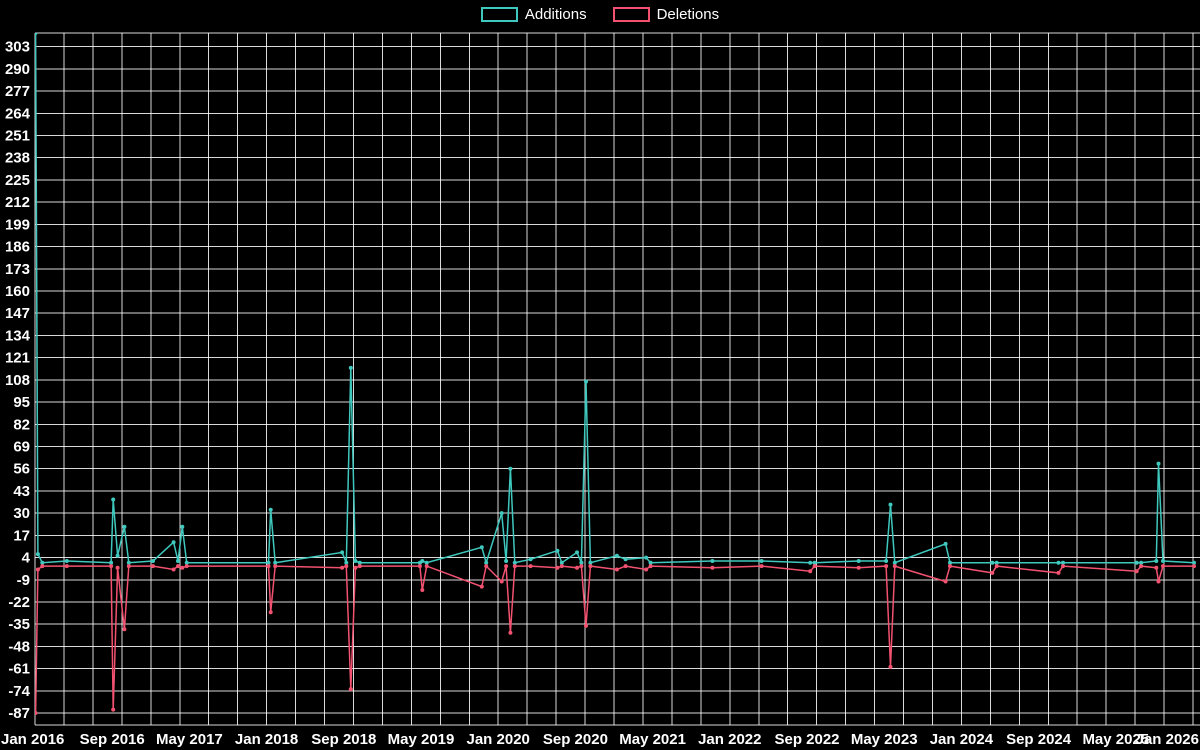 The height and width of the screenshot is (750, 1200). What do you see at coordinates (17, 291) in the screenshot?
I see `svg-text: 160` at bounding box center [17, 291].